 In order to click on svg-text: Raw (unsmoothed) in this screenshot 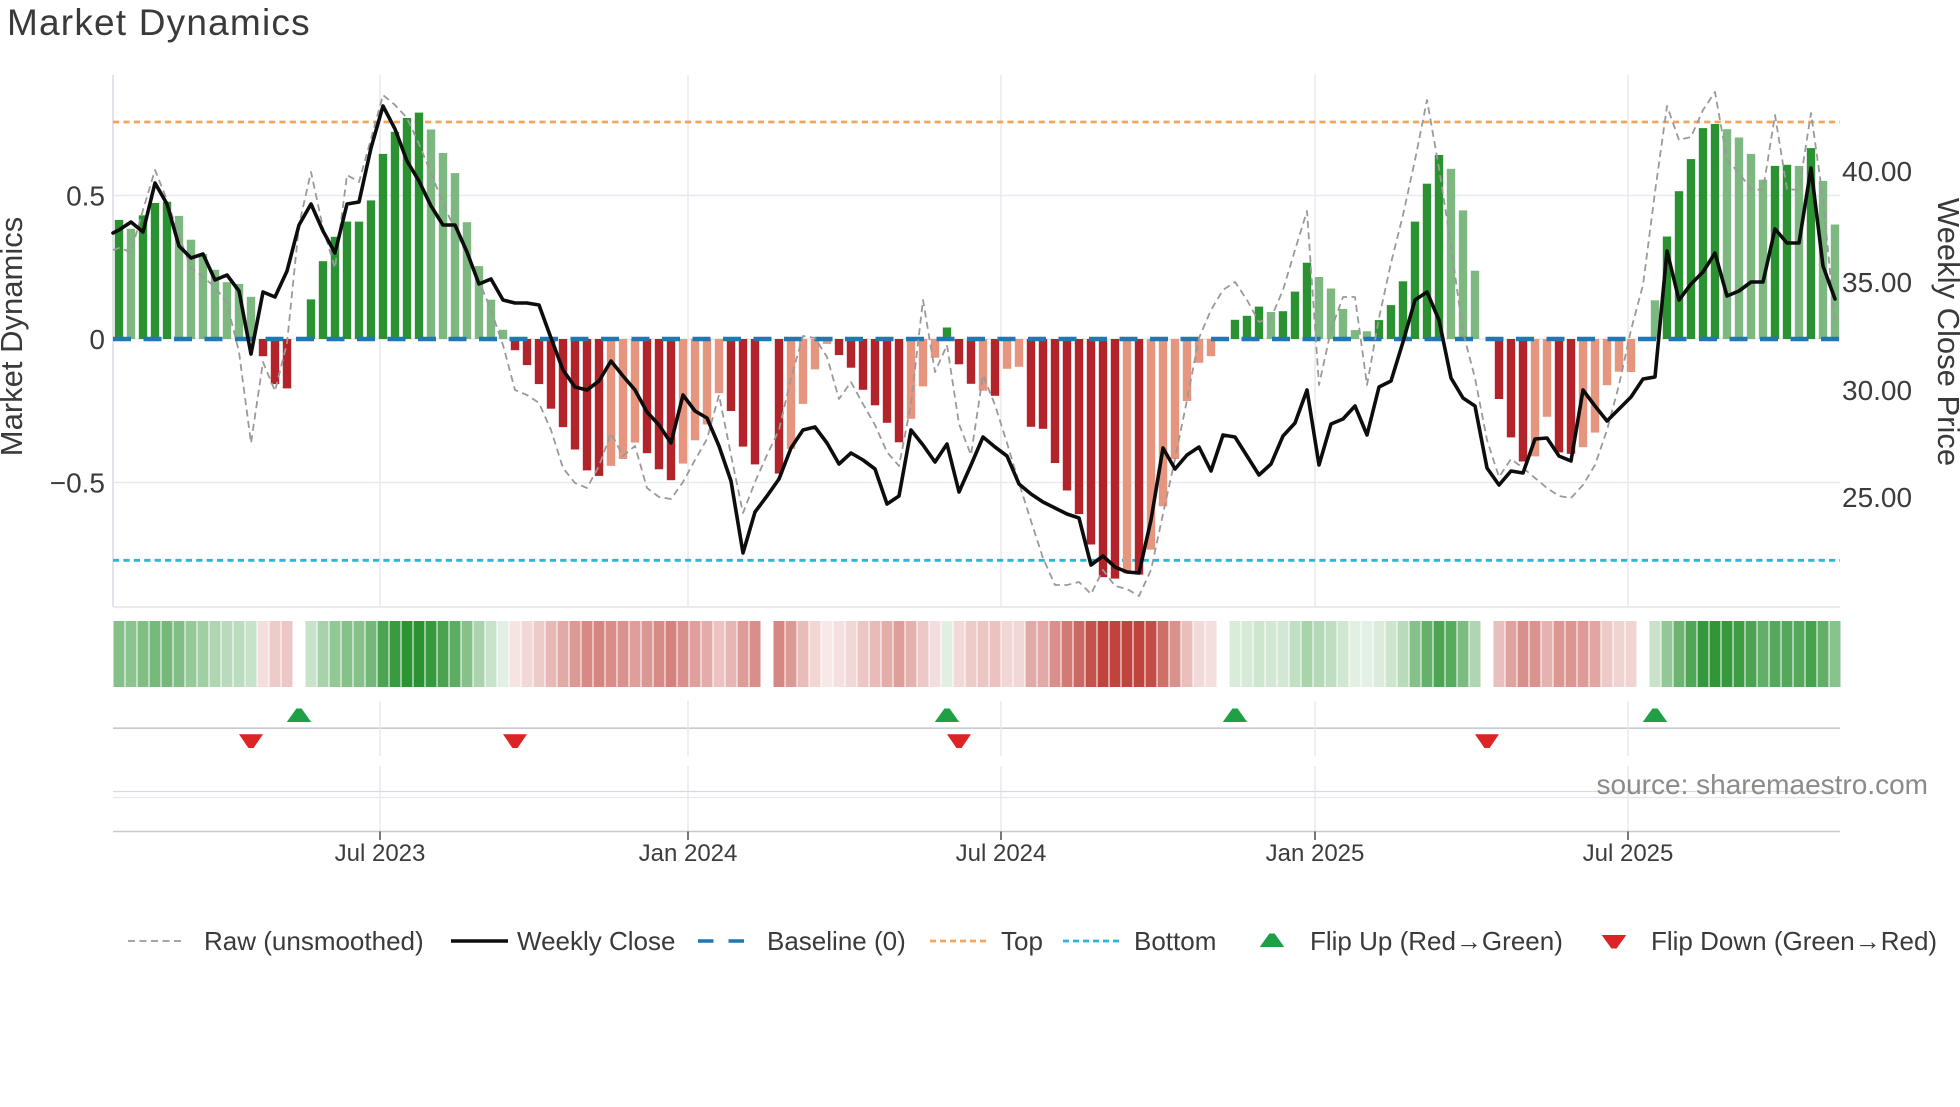, I will do `click(314, 941)`.